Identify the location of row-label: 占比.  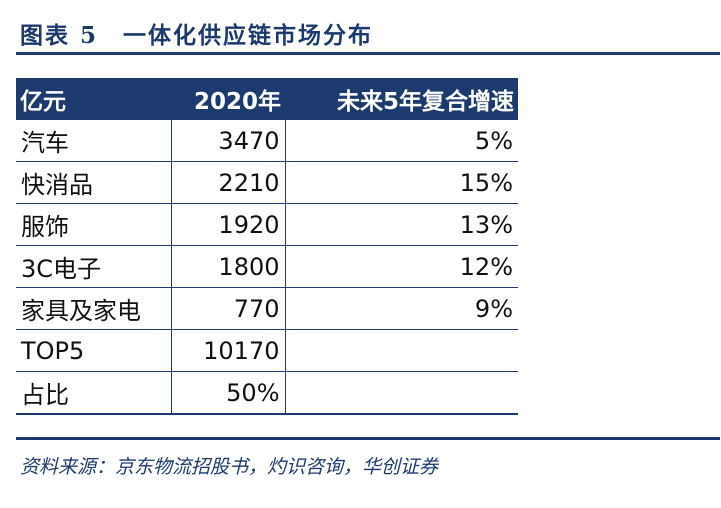
(94, 393).